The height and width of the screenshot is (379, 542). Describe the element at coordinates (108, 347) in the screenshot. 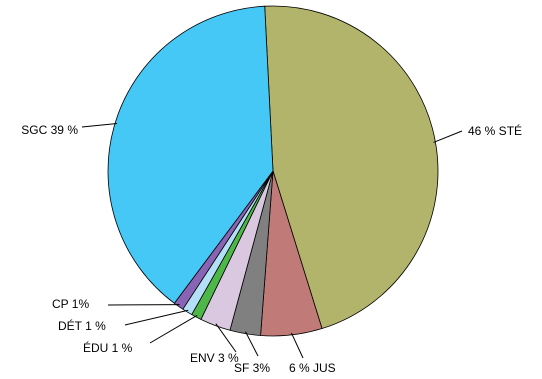

I see `slice-label-5: ÉDU 1 %` at that location.